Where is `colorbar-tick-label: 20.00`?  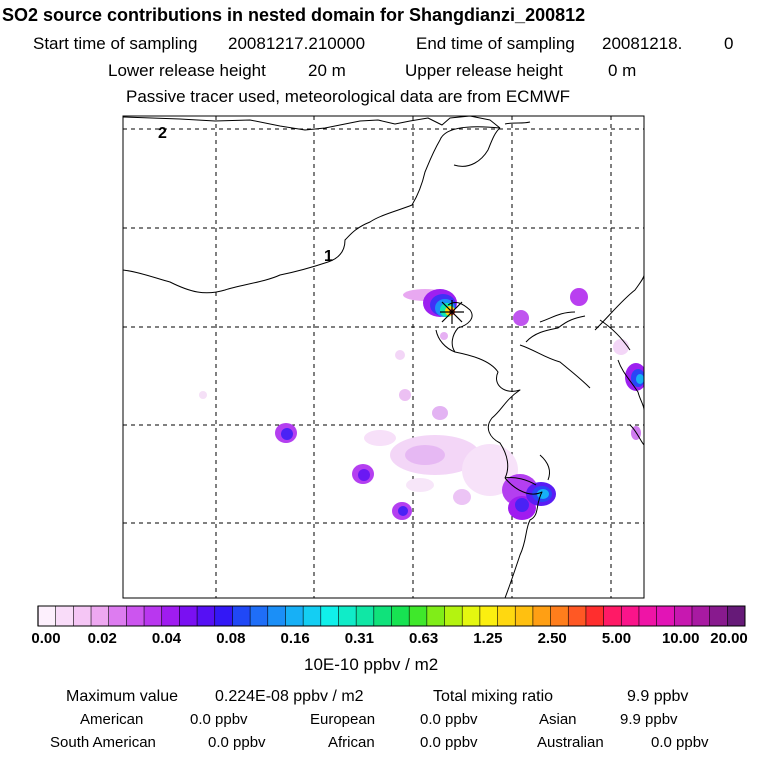 colorbar-tick-label: 20.00 is located at coordinates (729, 638).